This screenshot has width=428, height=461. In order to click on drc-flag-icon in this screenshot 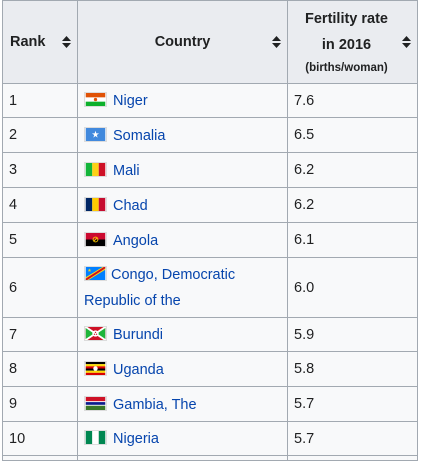, I will do `click(95, 273)`.